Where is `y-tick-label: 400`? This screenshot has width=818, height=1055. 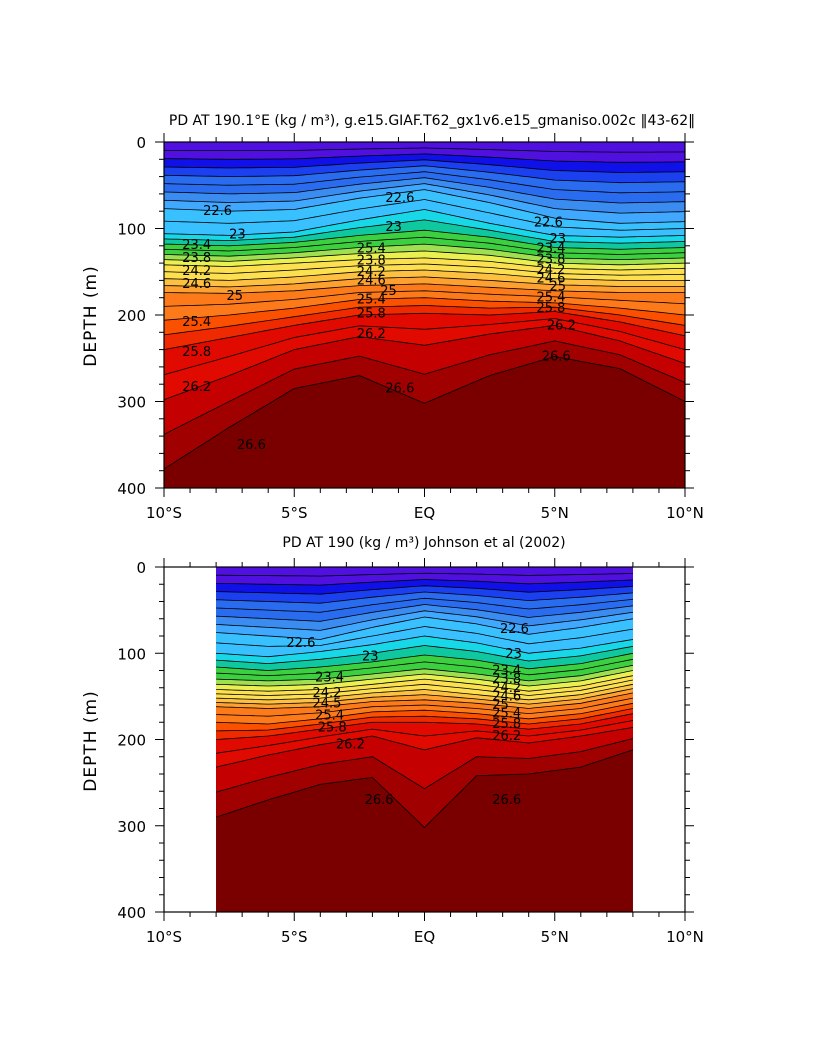
y-tick-label: 400 is located at coordinates (131, 489).